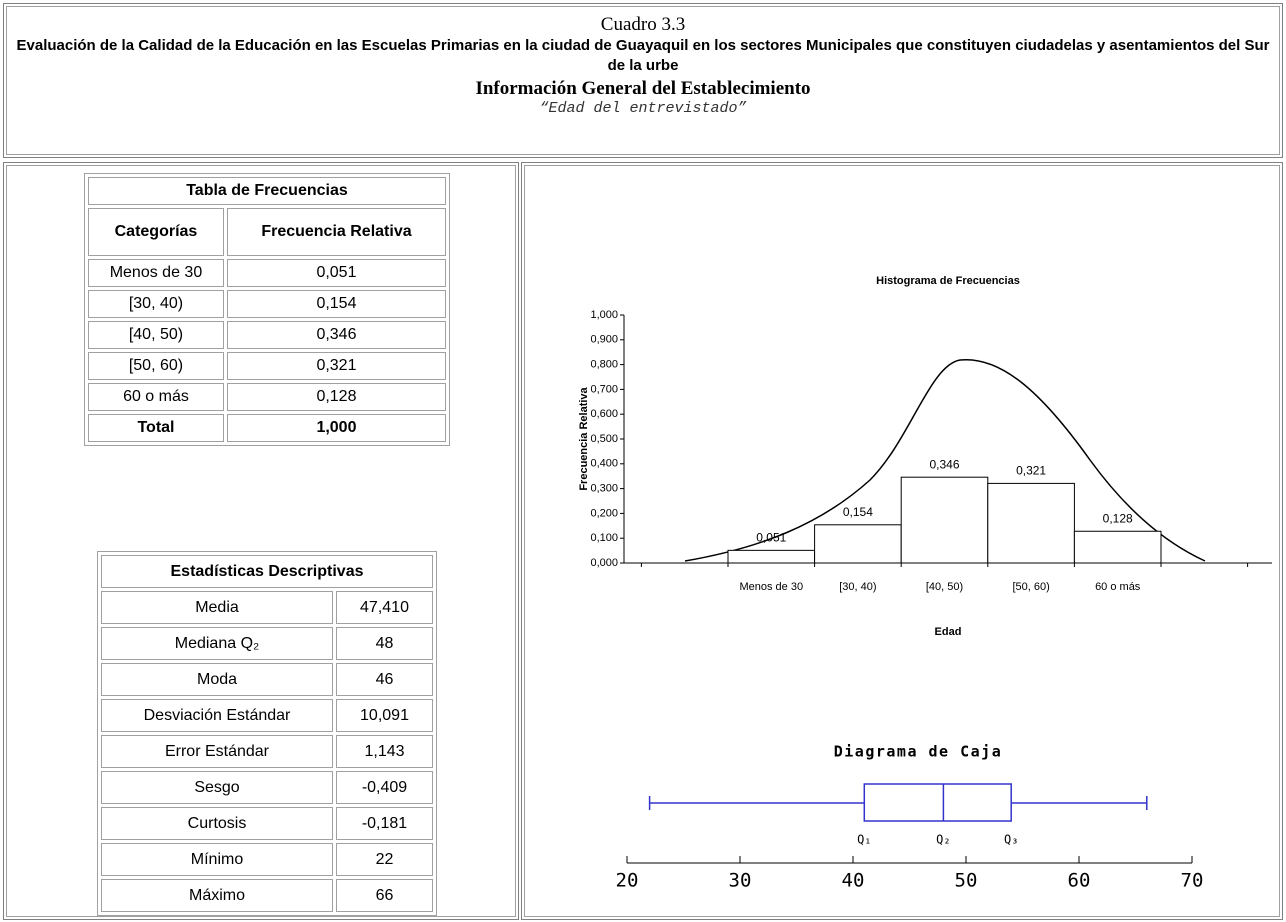 This screenshot has height=922, width=1286. I want to click on header-subtitle: Información General del Establecimiento, so click(643, 88).